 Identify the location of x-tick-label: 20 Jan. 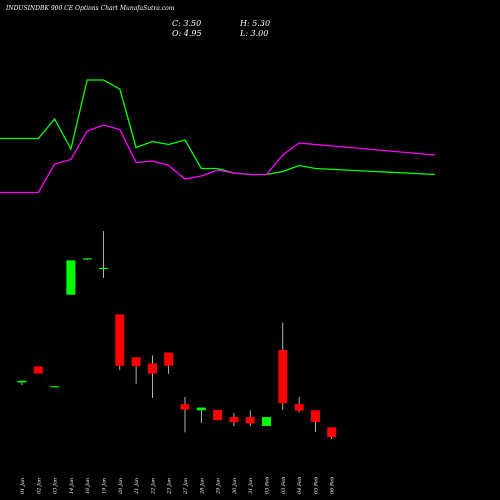
(121, 486).